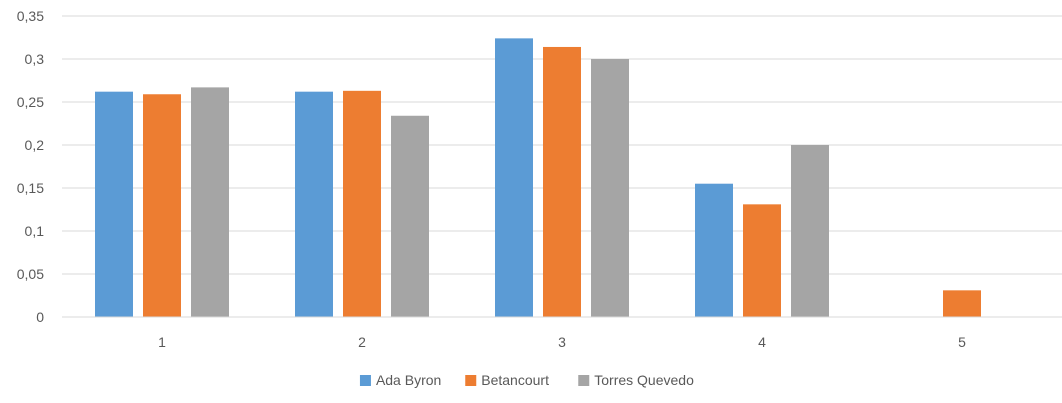 The width and height of the screenshot is (1062, 403). Describe the element at coordinates (30, 274) in the screenshot. I see `y-tick-label: 0,05` at that location.